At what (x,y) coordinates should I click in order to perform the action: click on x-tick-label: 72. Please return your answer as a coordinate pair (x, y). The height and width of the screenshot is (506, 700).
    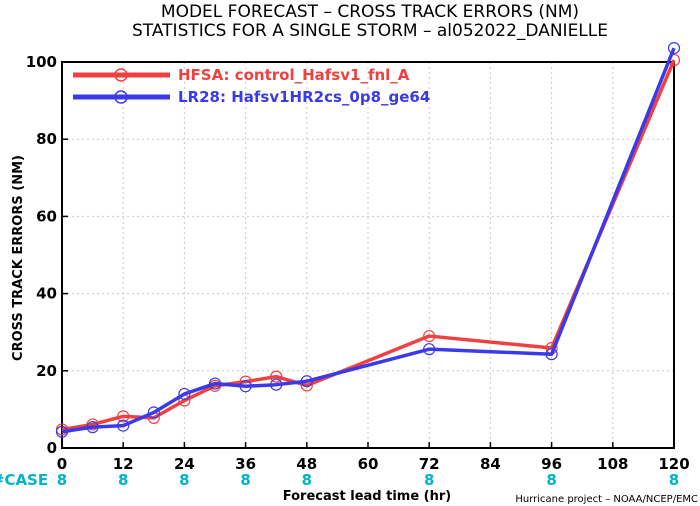
    Looking at the image, I should click on (429, 464).